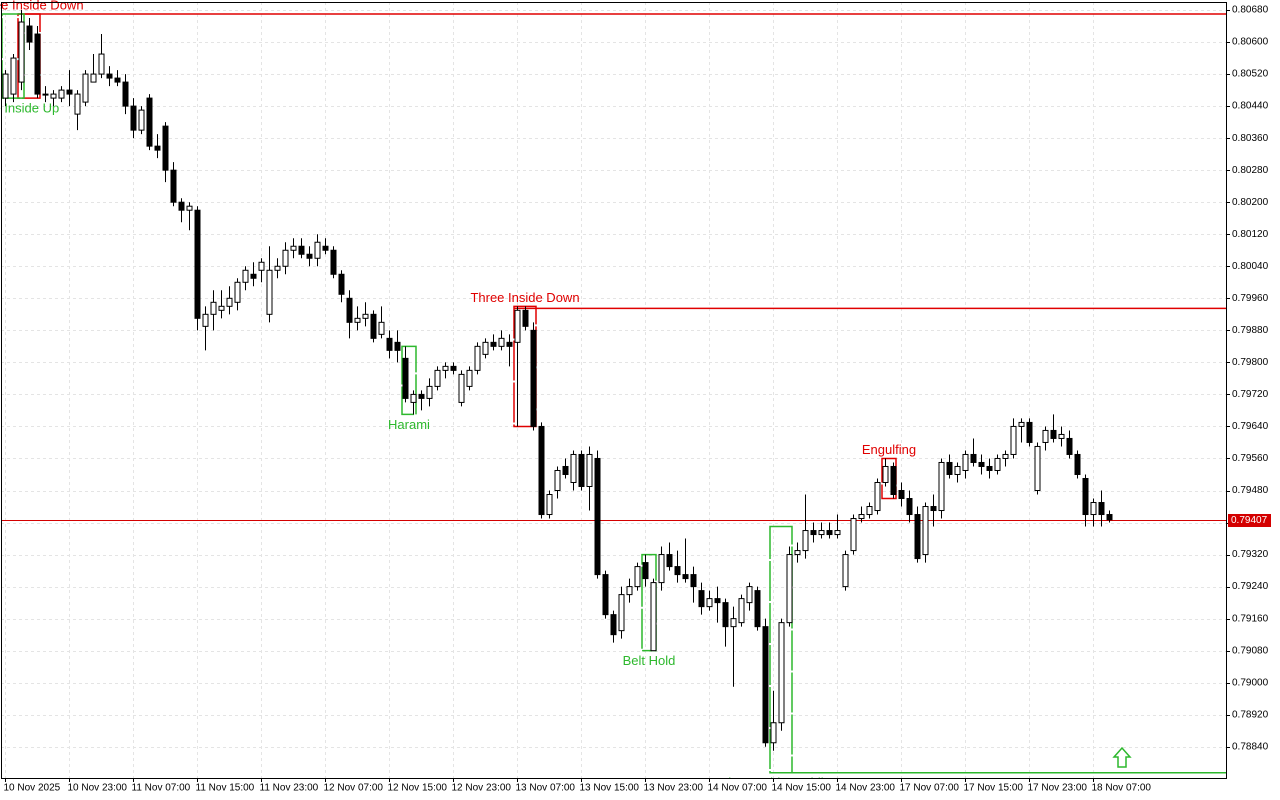 This screenshot has width=1280, height=800. Describe the element at coordinates (354, 788) in the screenshot. I see `x-tick-label: 12 Nov 07:00` at that location.